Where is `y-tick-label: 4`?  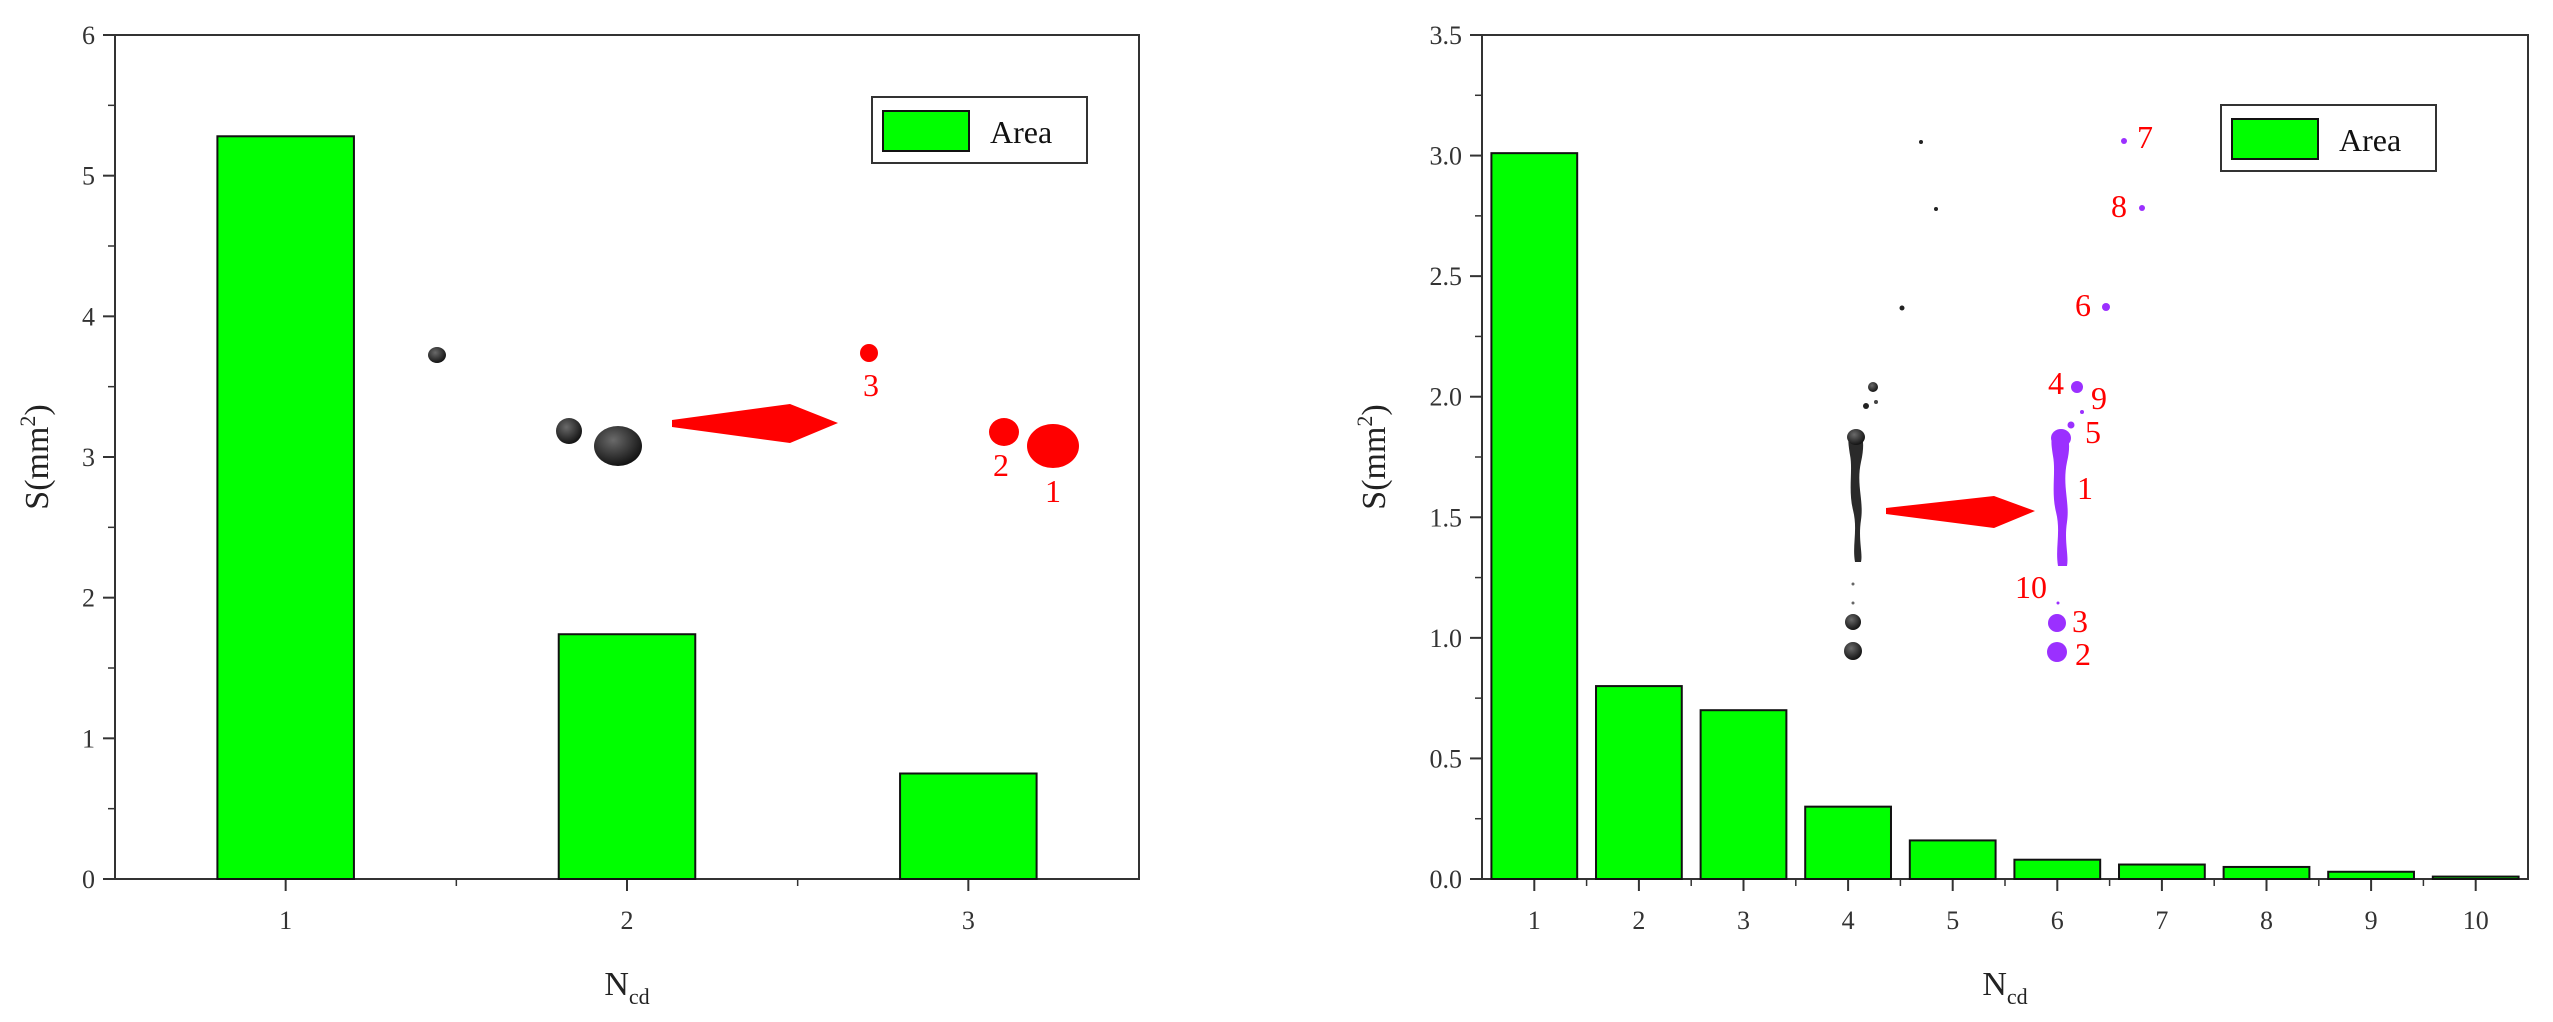 y-tick-label: 4 is located at coordinates (88, 316).